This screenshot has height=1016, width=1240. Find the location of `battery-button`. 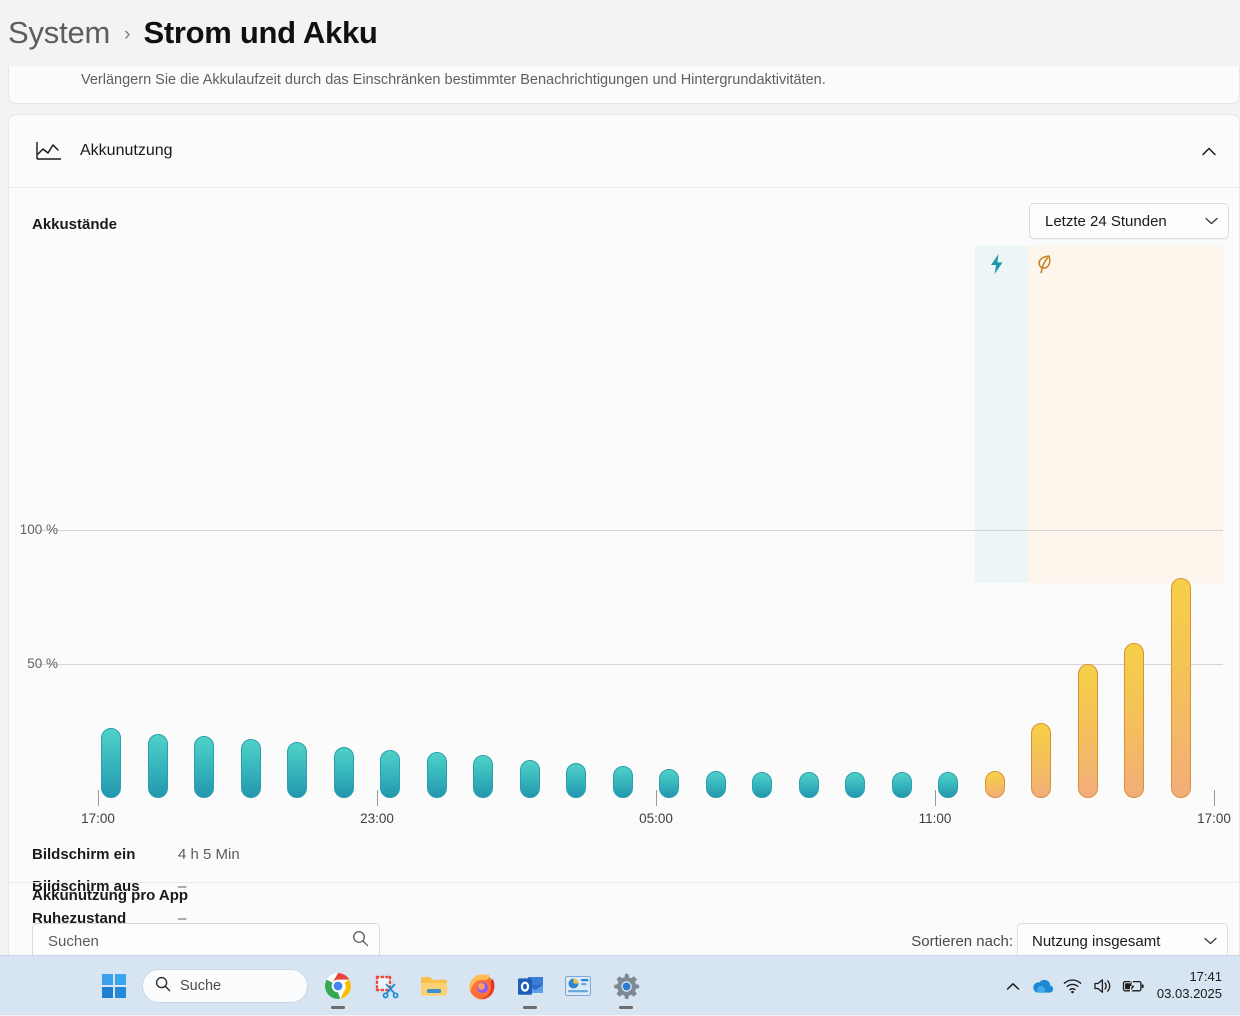

battery-button is located at coordinates (1133, 986).